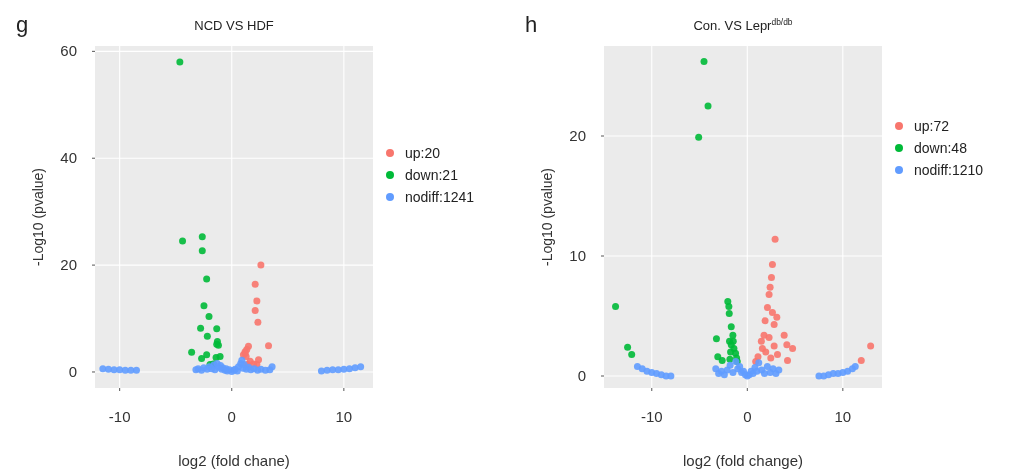  What do you see at coordinates (941, 148) in the screenshot?
I see `legend-label: down:48` at bounding box center [941, 148].